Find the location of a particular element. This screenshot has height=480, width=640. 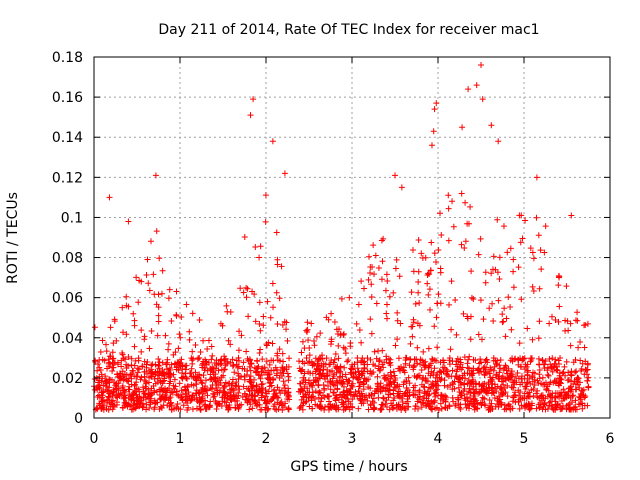

x-tick-label: 5 is located at coordinates (524, 439).